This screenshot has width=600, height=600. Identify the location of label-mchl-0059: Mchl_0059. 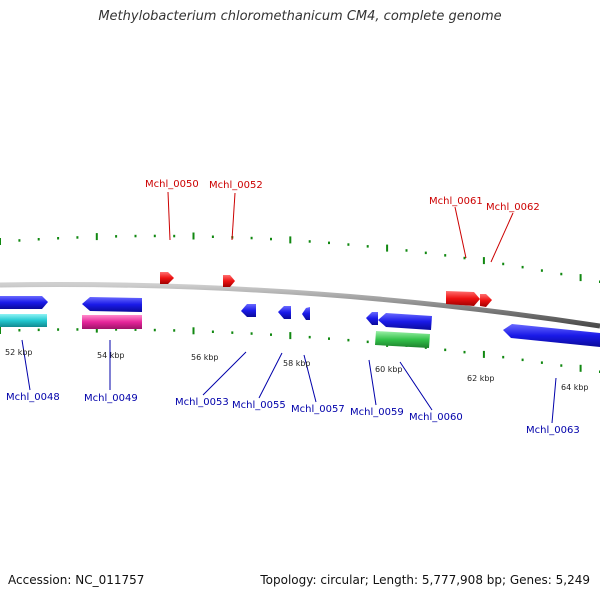
(377, 412).